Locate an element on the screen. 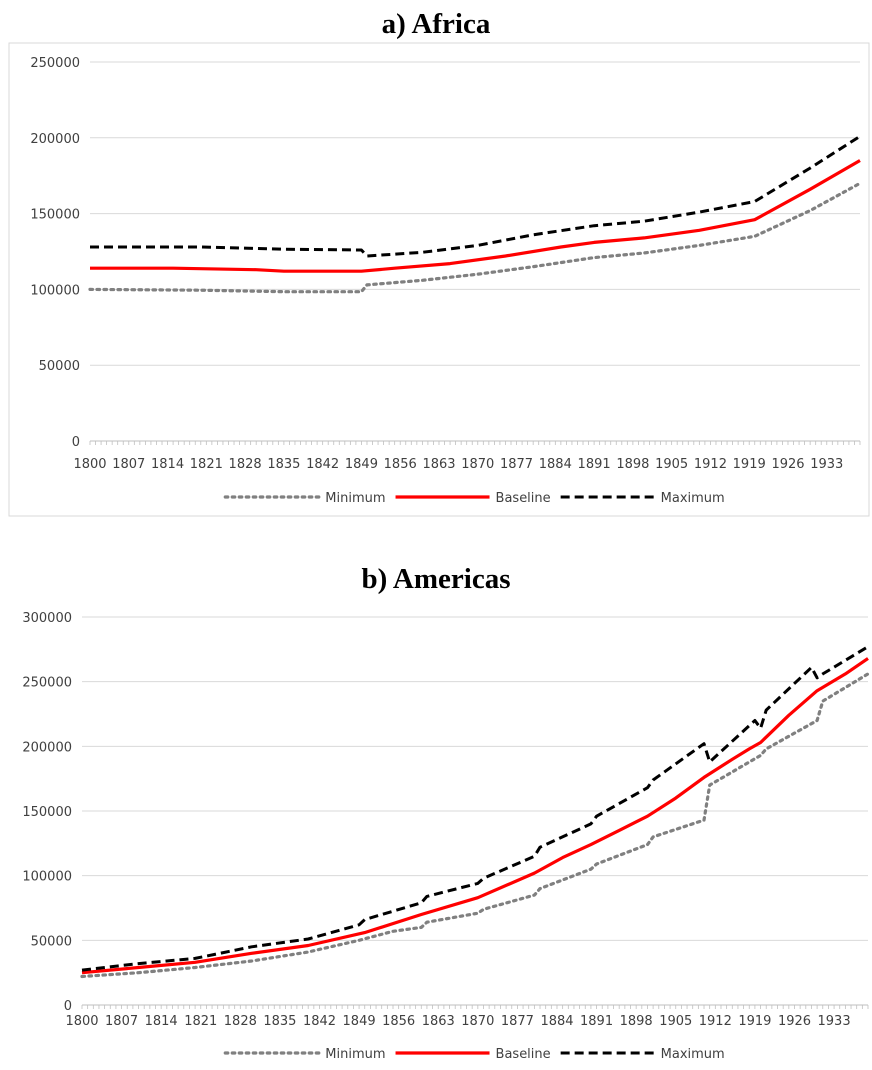  chart-title: b) Americas is located at coordinates (436, 579).